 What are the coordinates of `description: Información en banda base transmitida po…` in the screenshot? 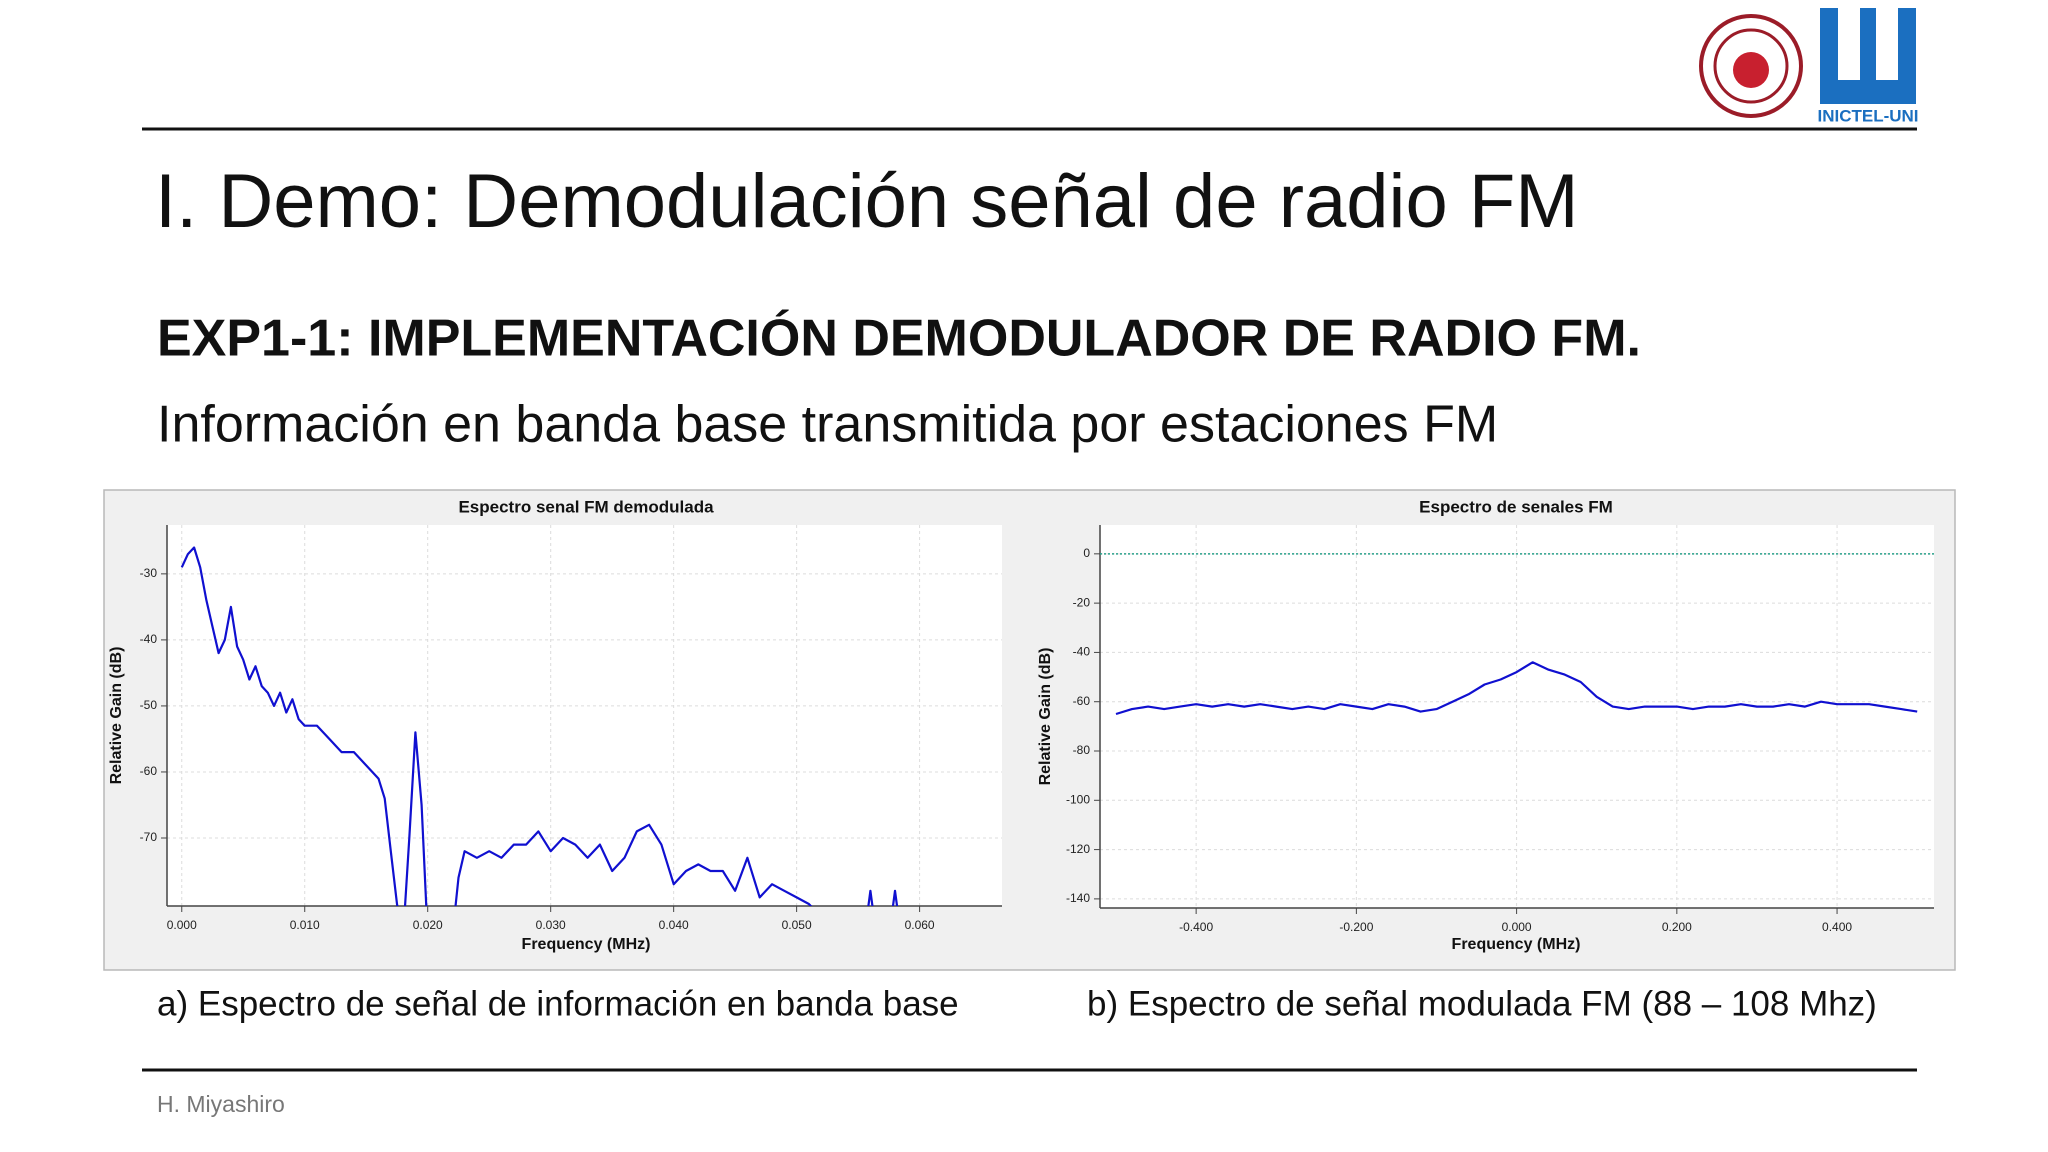 It's located at (827, 425).